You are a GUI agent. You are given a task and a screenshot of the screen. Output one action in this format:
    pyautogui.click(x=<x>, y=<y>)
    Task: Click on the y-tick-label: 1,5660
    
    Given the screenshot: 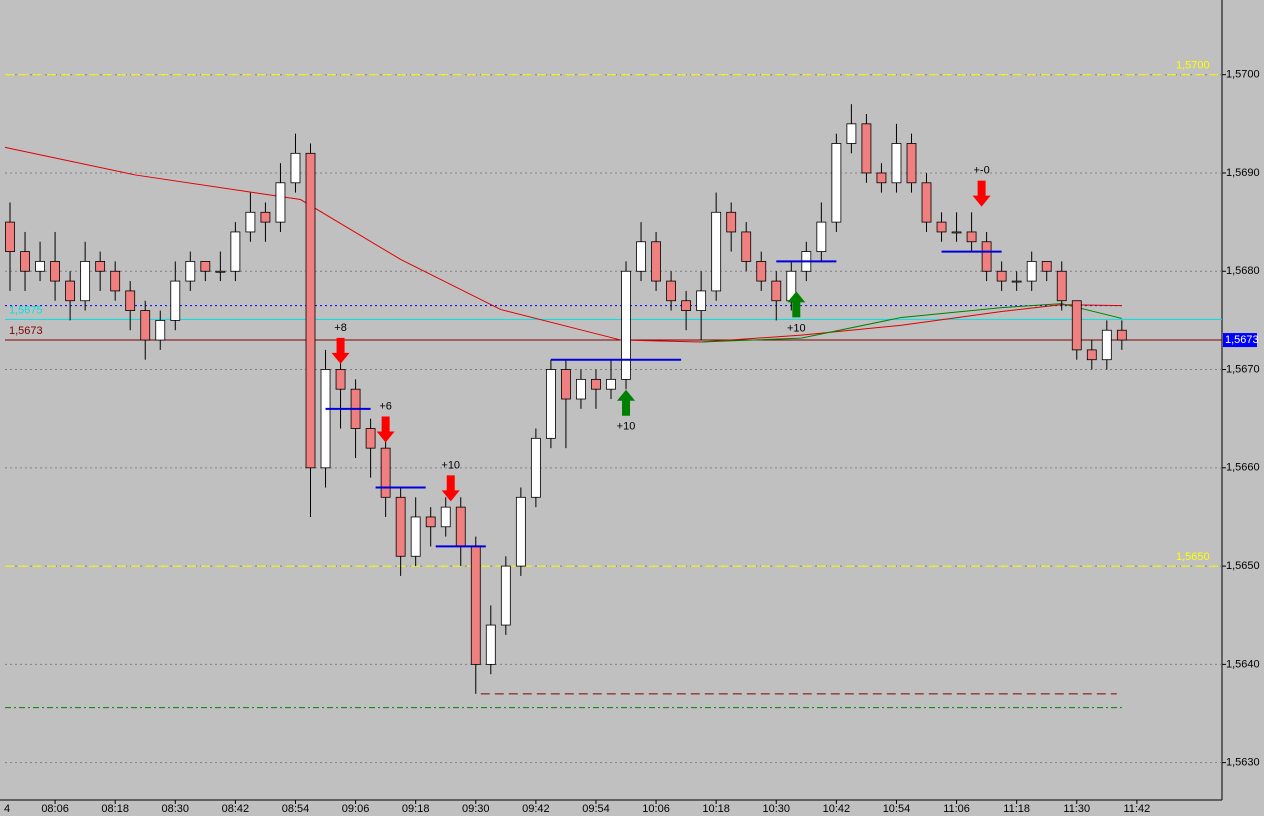 What is the action you would take?
    pyautogui.click(x=1243, y=468)
    